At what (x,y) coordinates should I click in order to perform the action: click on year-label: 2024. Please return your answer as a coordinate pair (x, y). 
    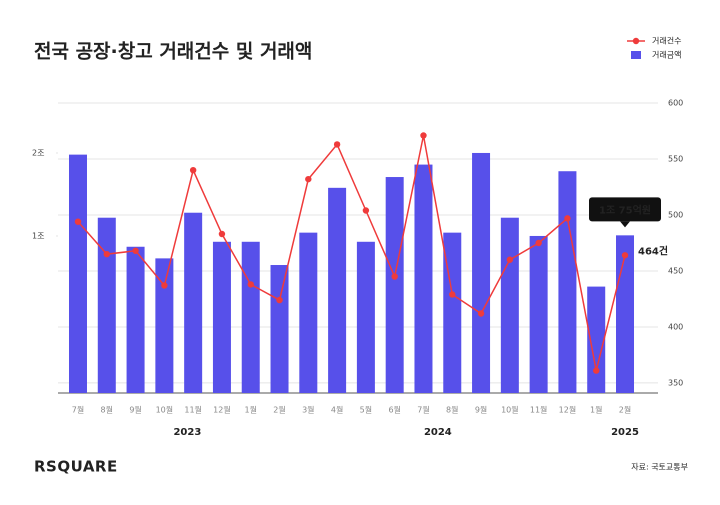
    Looking at the image, I should click on (438, 432).